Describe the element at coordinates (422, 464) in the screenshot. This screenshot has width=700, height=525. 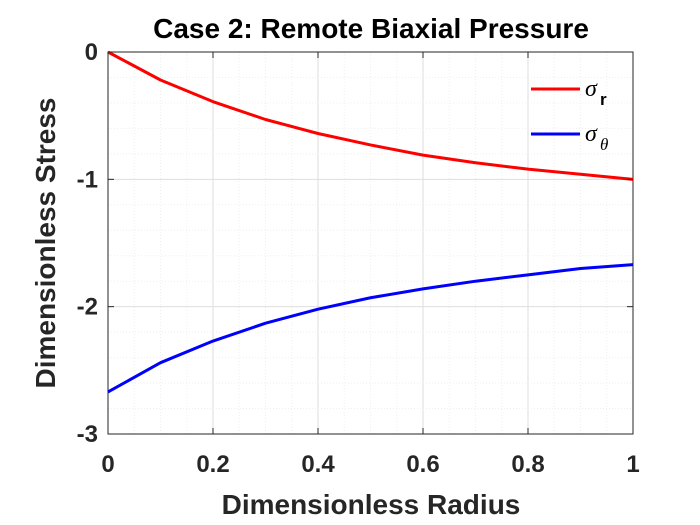
I see `x-tick-label: 0.6` at that location.